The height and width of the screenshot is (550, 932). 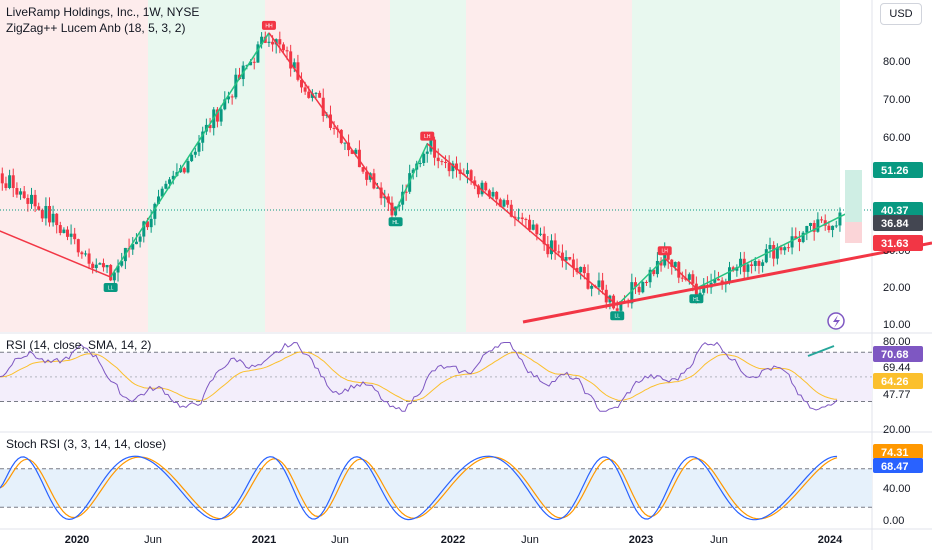 What do you see at coordinates (895, 171) in the screenshot?
I see `price-tag-label: 51.26` at bounding box center [895, 171].